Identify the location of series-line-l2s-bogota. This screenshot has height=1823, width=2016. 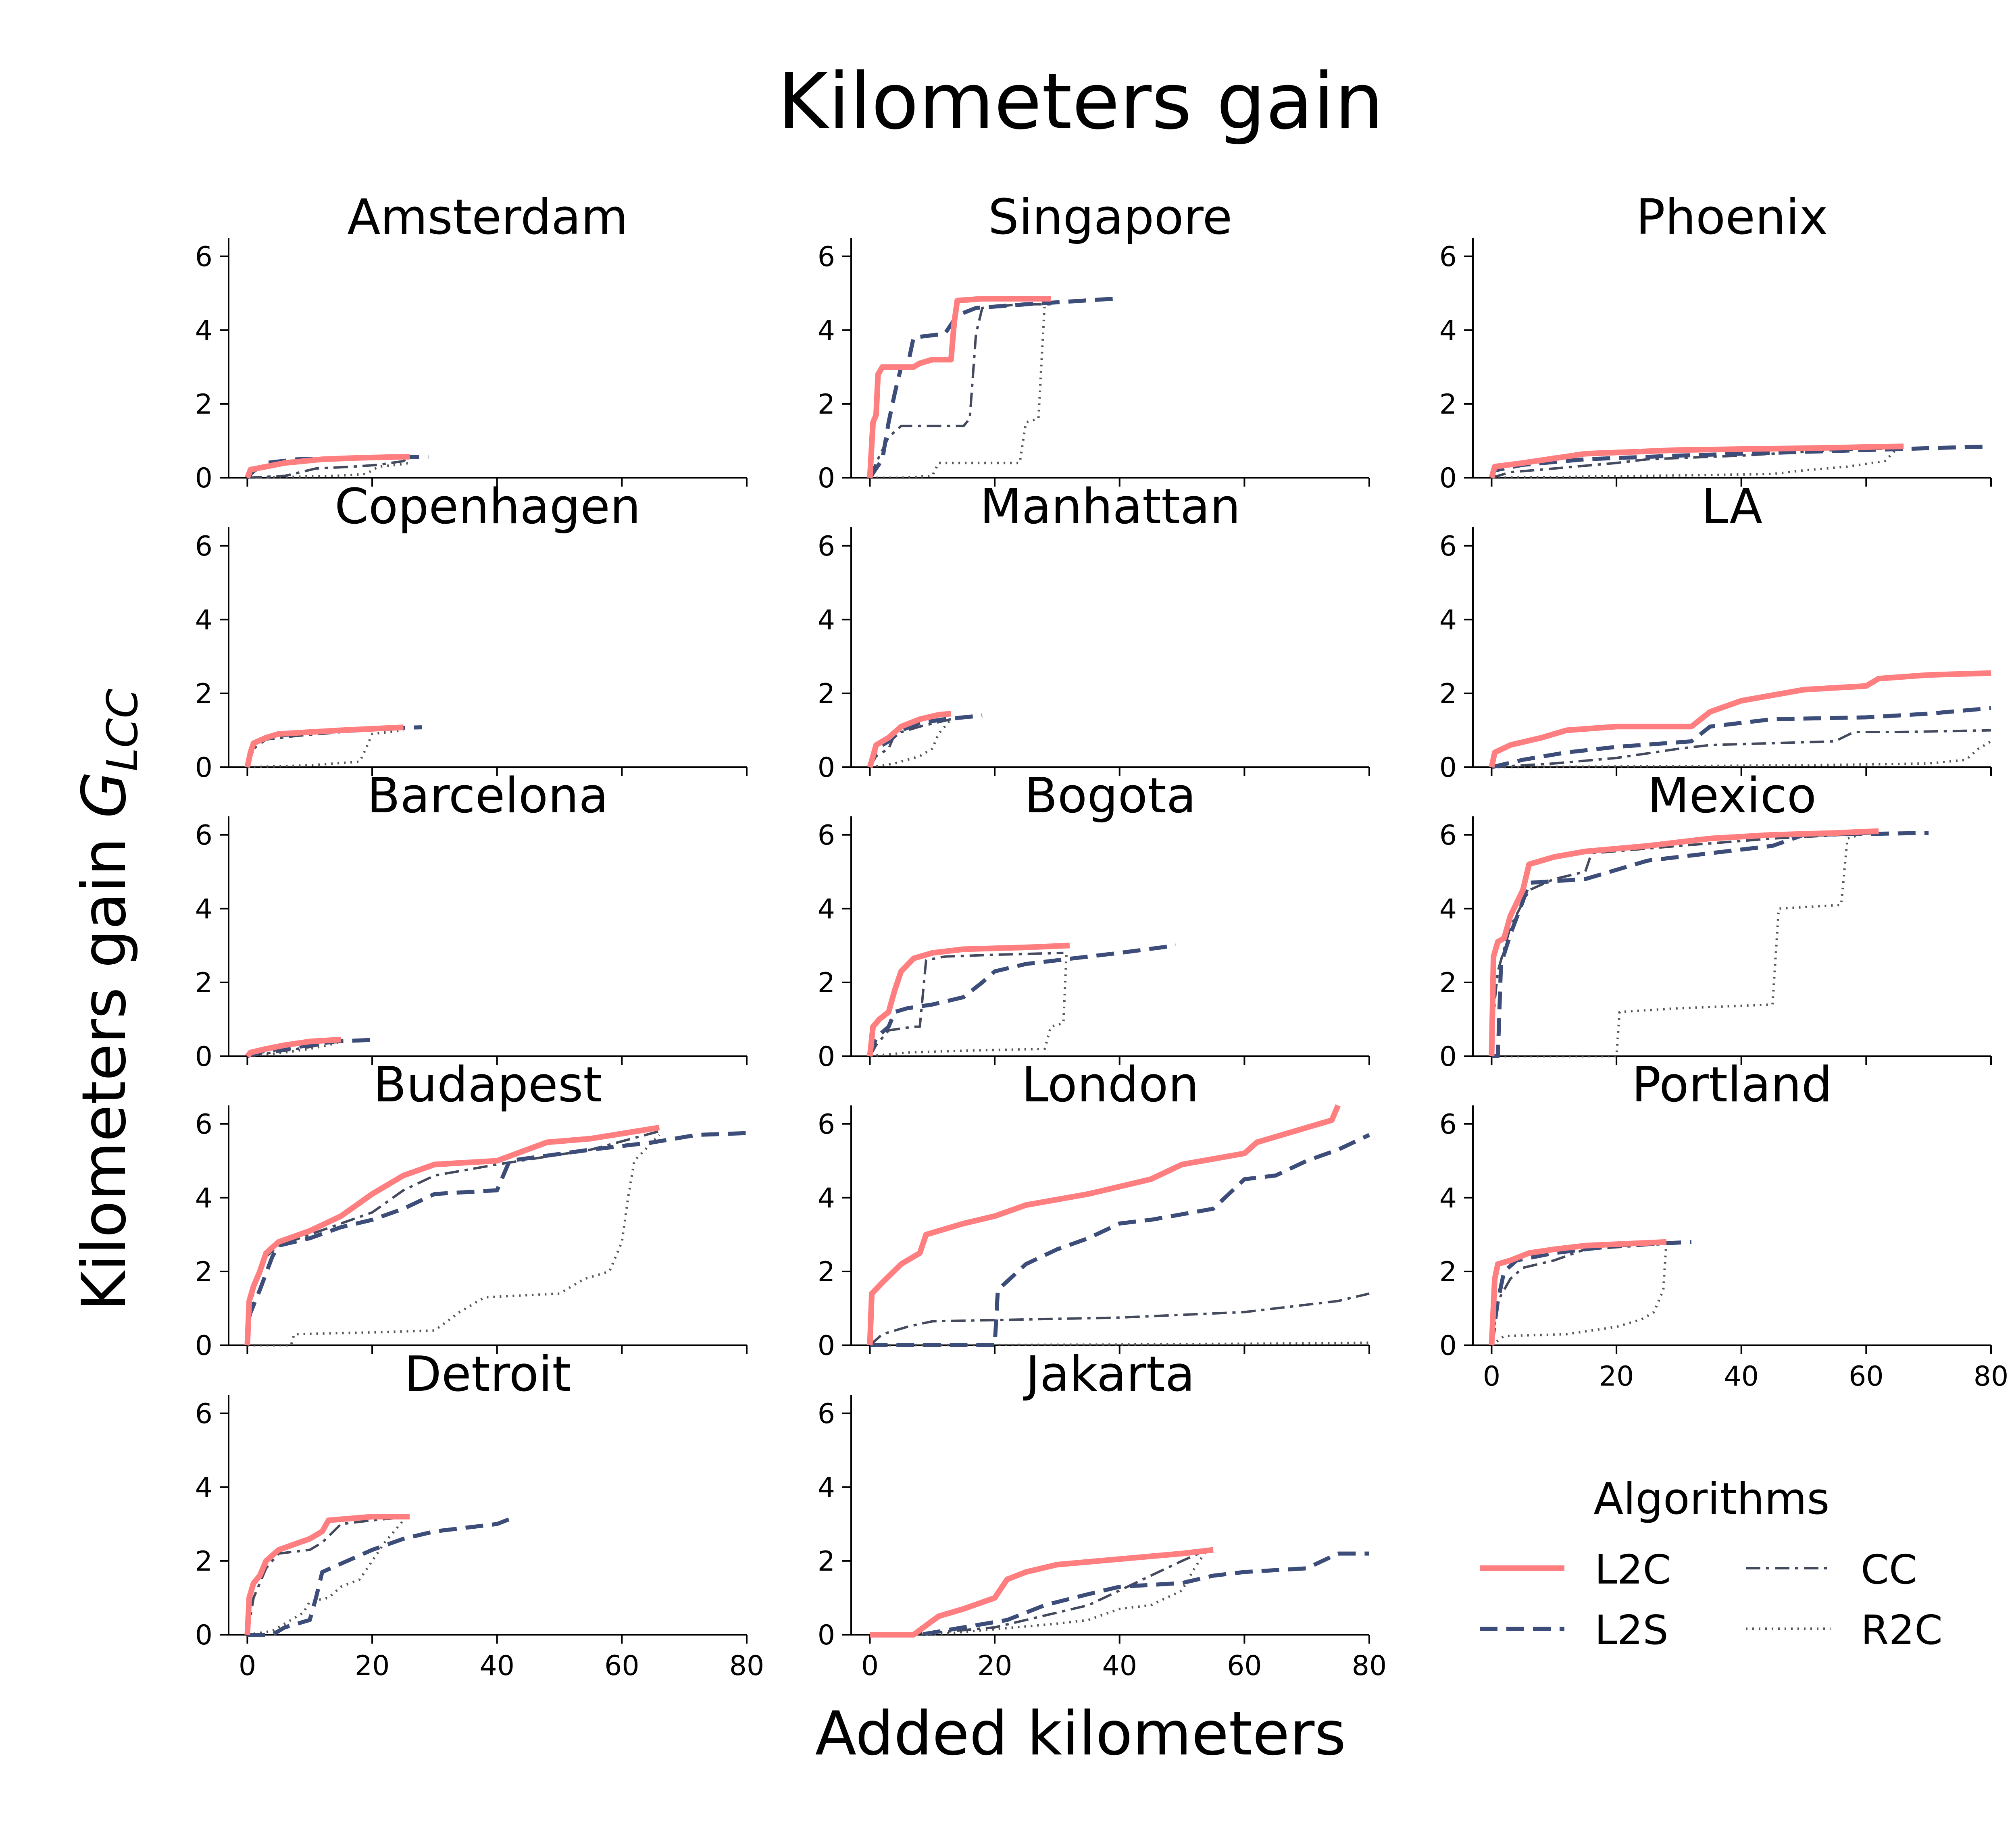
(1022, 1000).